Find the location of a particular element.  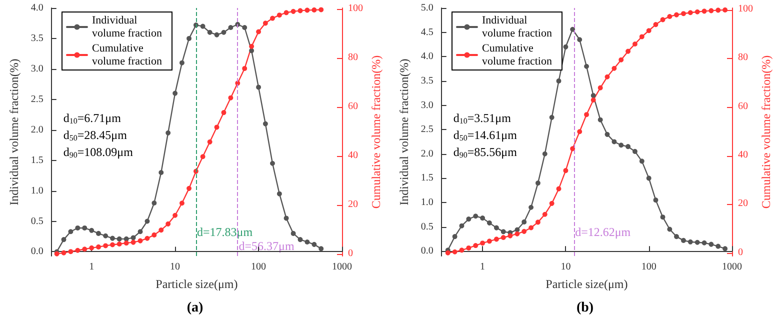

y-tick-label: 1.5 is located at coordinates (37, 160).